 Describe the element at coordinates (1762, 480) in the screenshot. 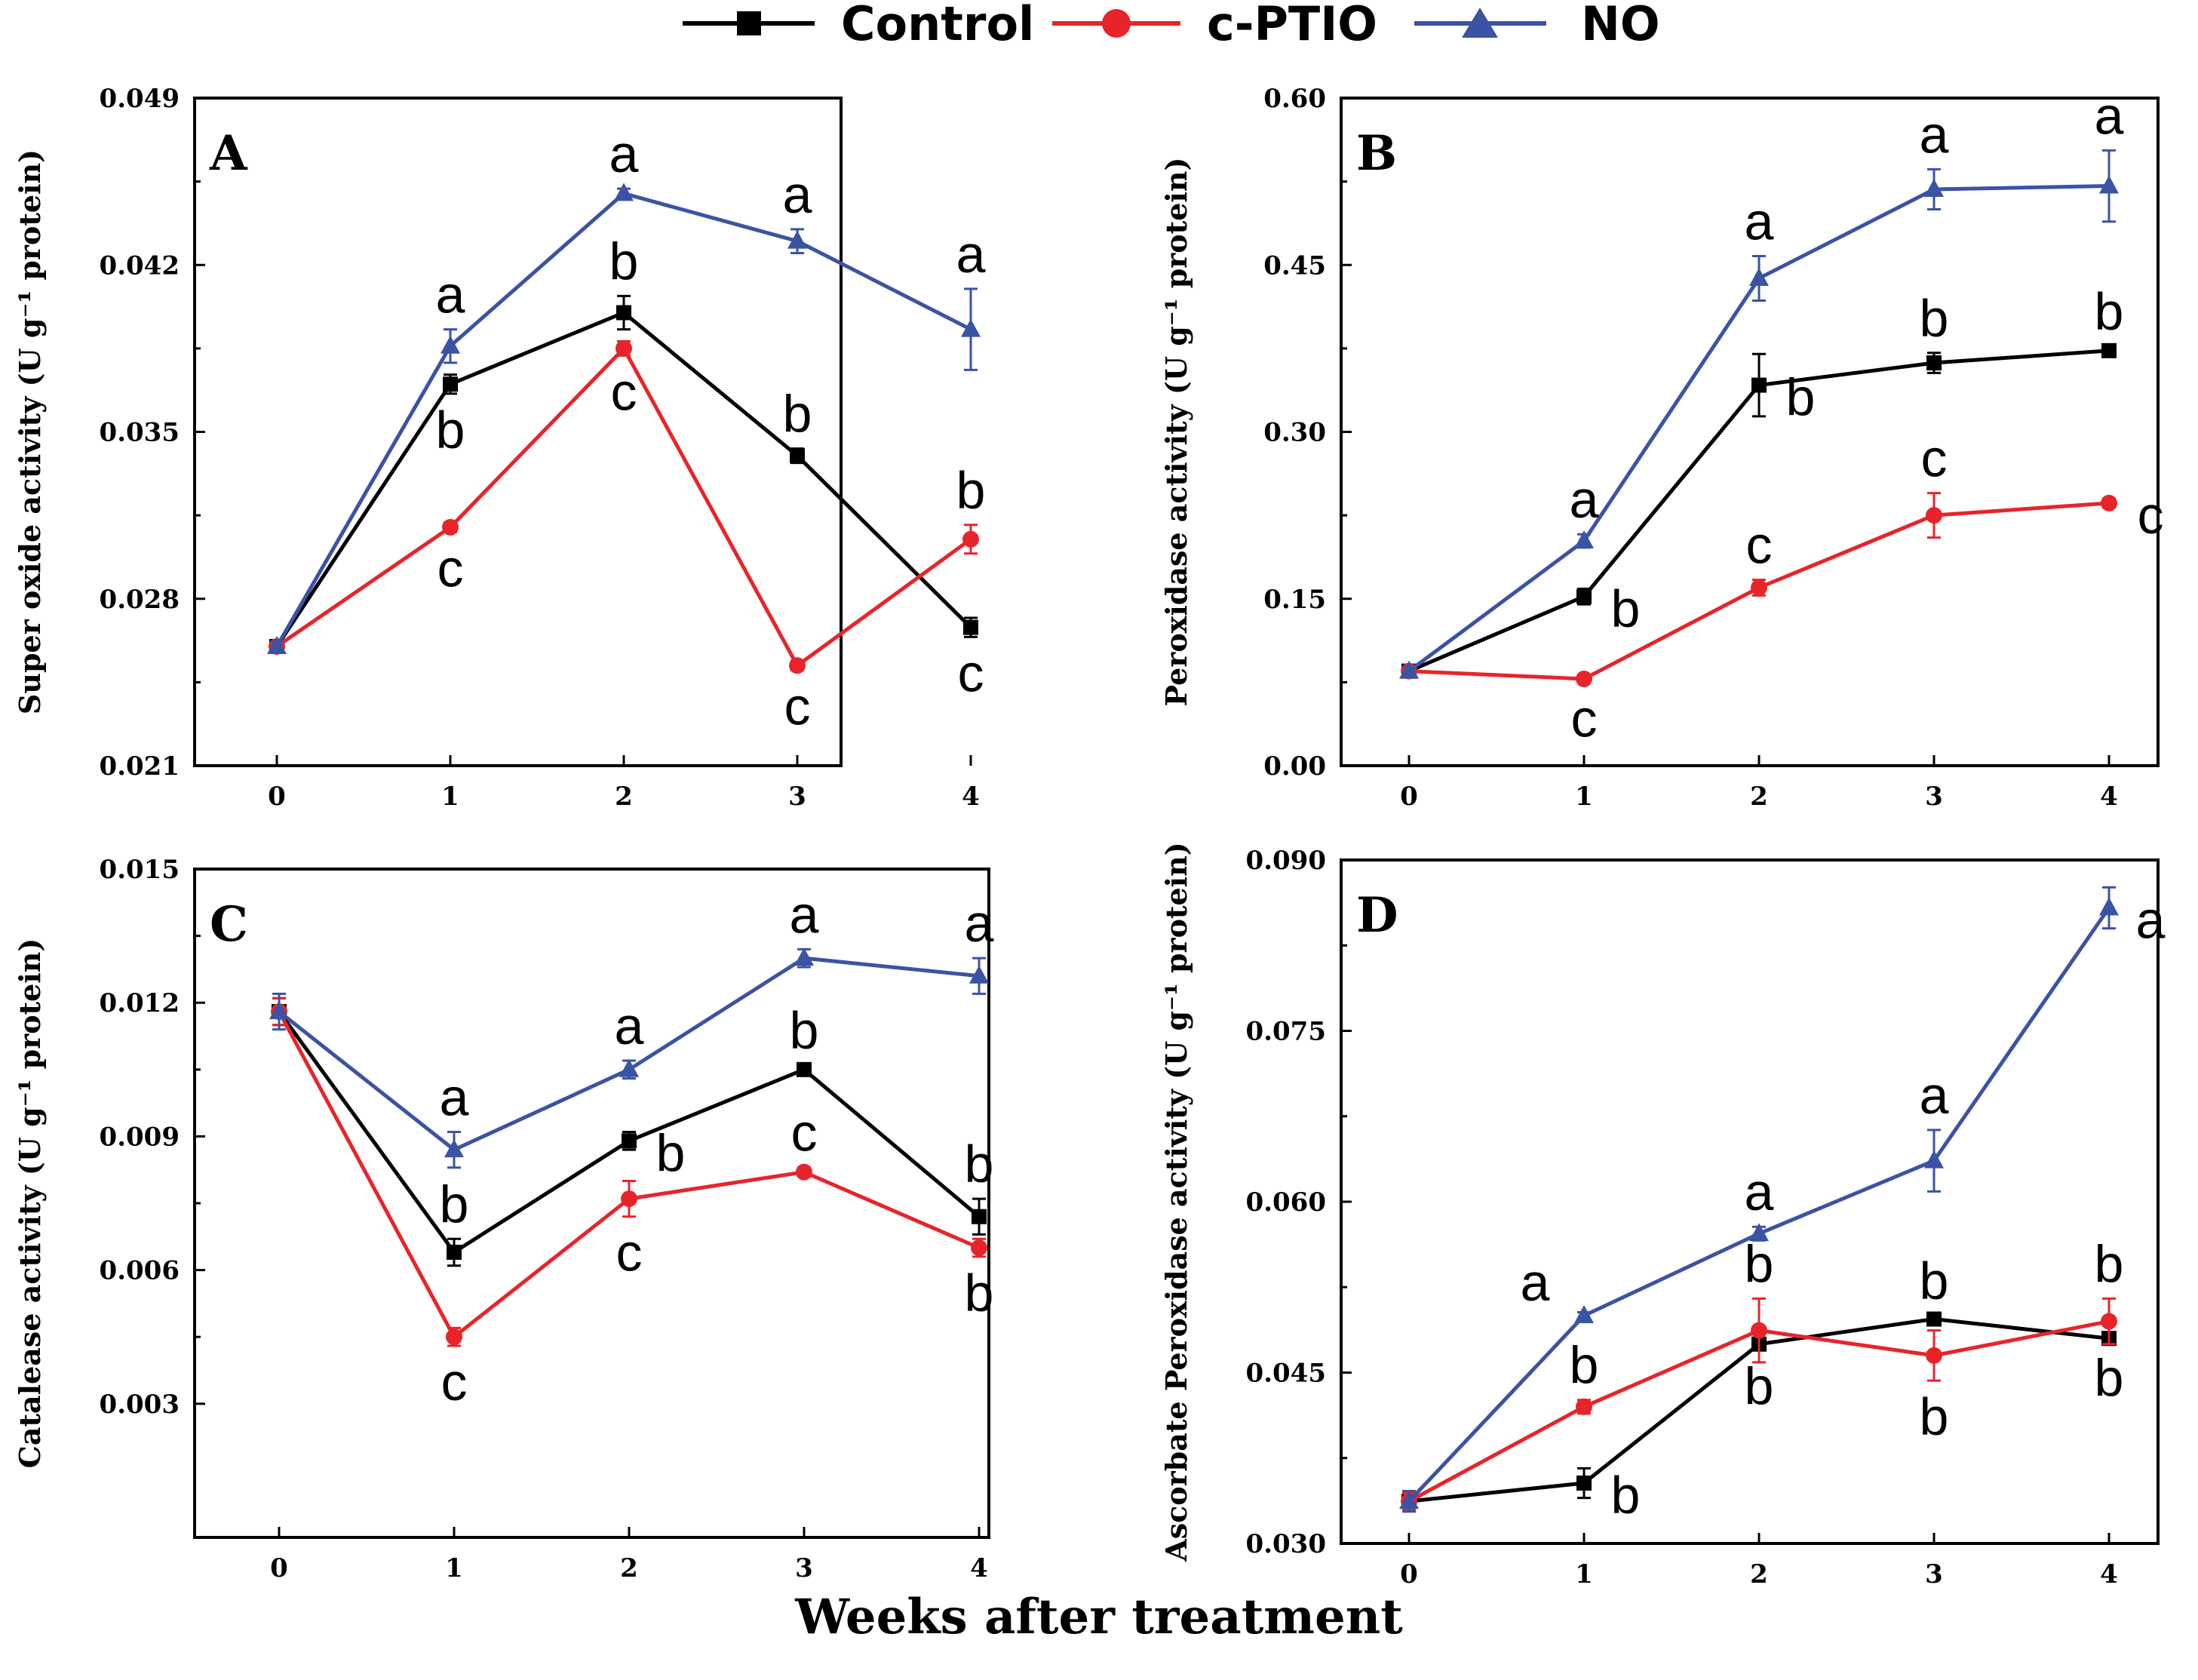

I see `series-control: b b b b` at that location.